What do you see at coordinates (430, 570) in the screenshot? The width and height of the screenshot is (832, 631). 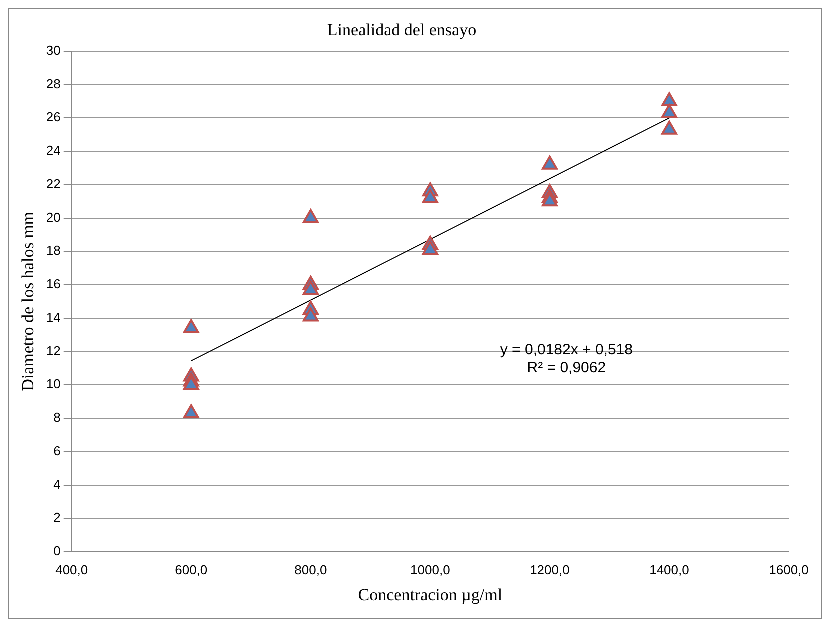 I see `x-tick-label: 1000,0` at bounding box center [430, 570].